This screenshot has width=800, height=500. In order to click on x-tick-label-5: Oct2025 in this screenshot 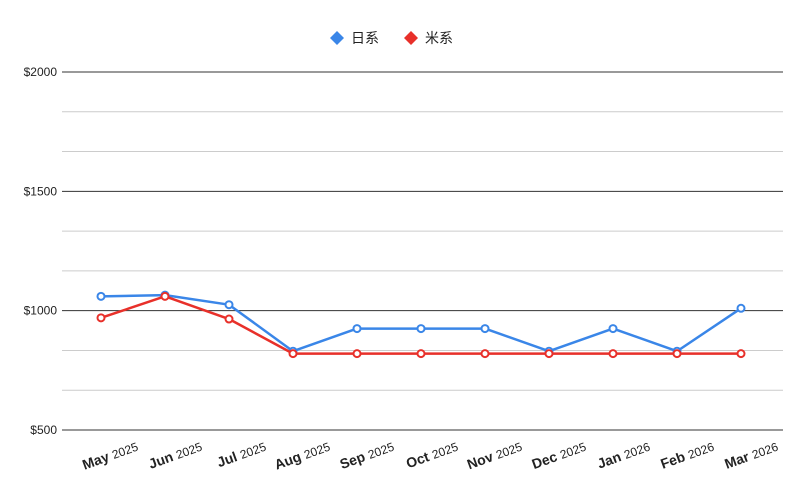, I will do `click(432, 455)`.